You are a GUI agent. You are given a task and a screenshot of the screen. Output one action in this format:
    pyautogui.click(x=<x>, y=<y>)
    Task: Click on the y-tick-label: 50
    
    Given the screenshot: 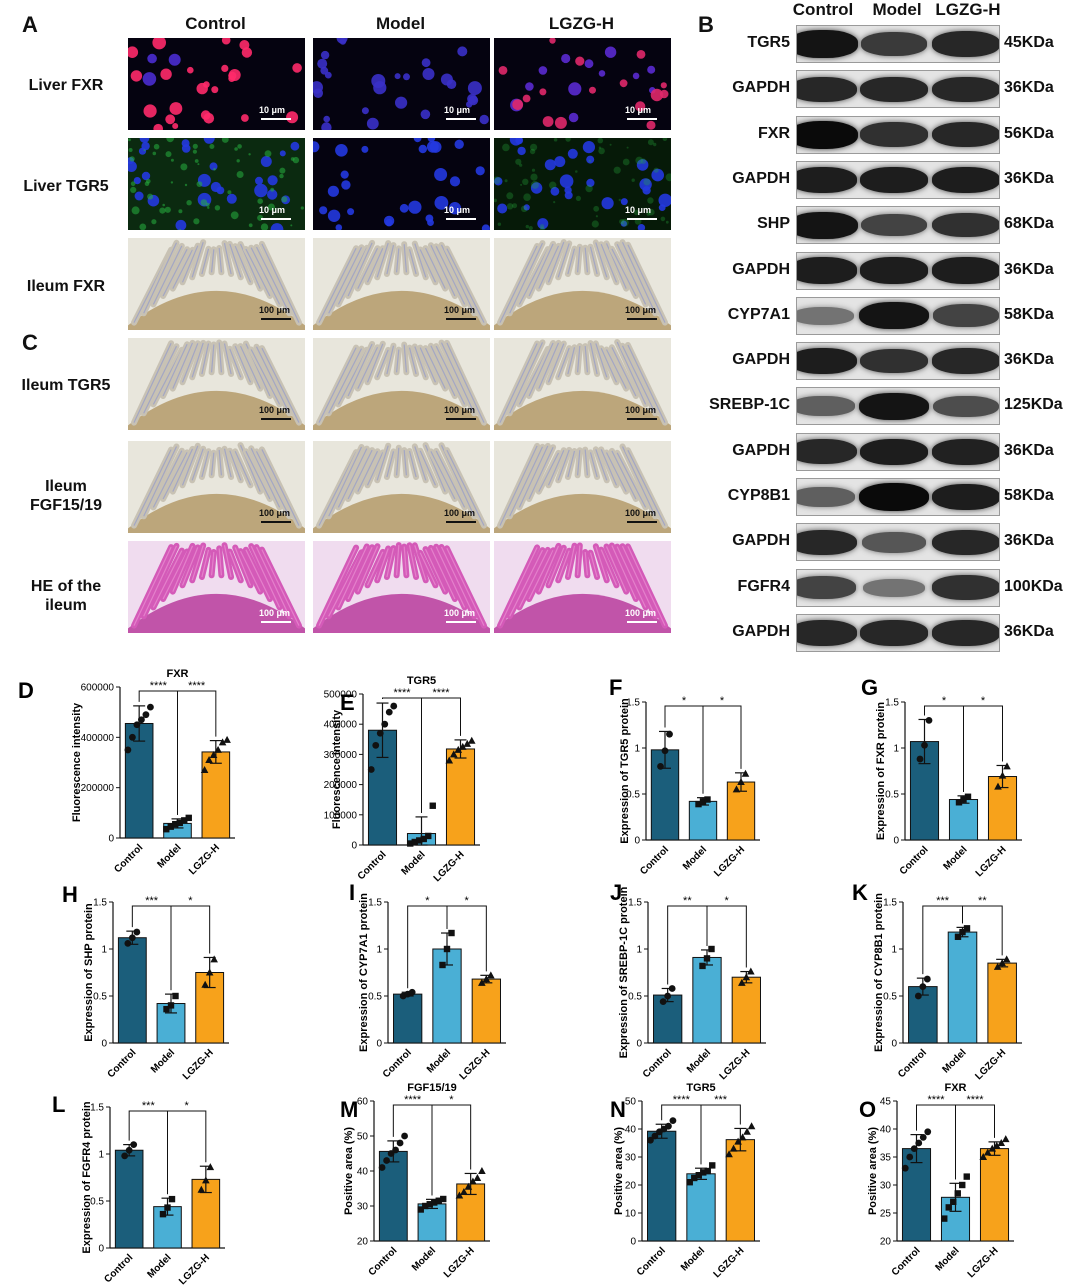 What is the action you would take?
    pyautogui.click(x=363, y=1137)
    